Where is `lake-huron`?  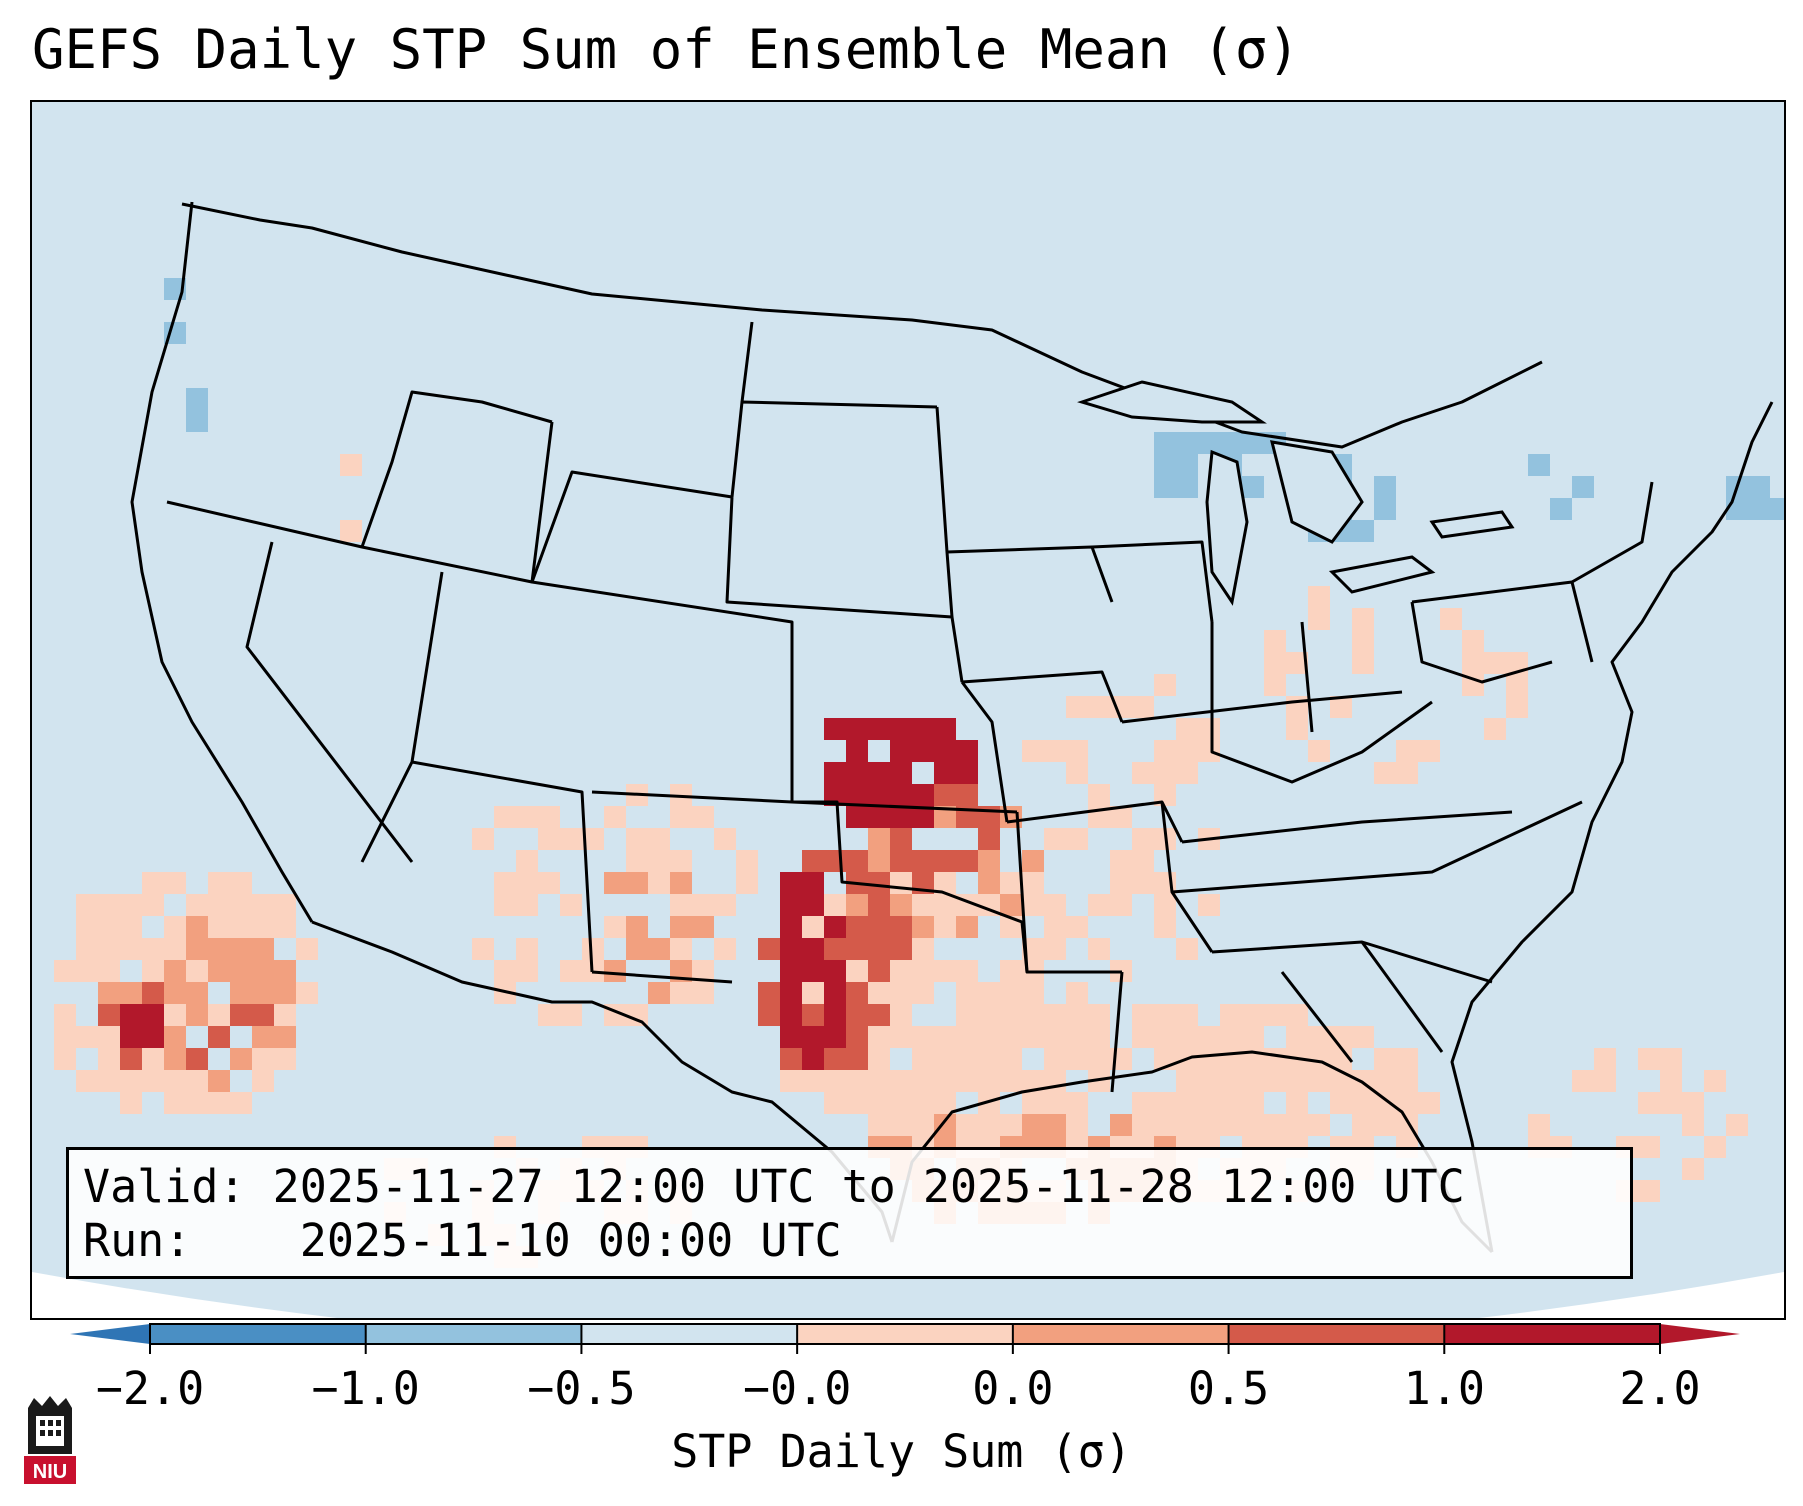 lake-huron is located at coordinates (1316, 492).